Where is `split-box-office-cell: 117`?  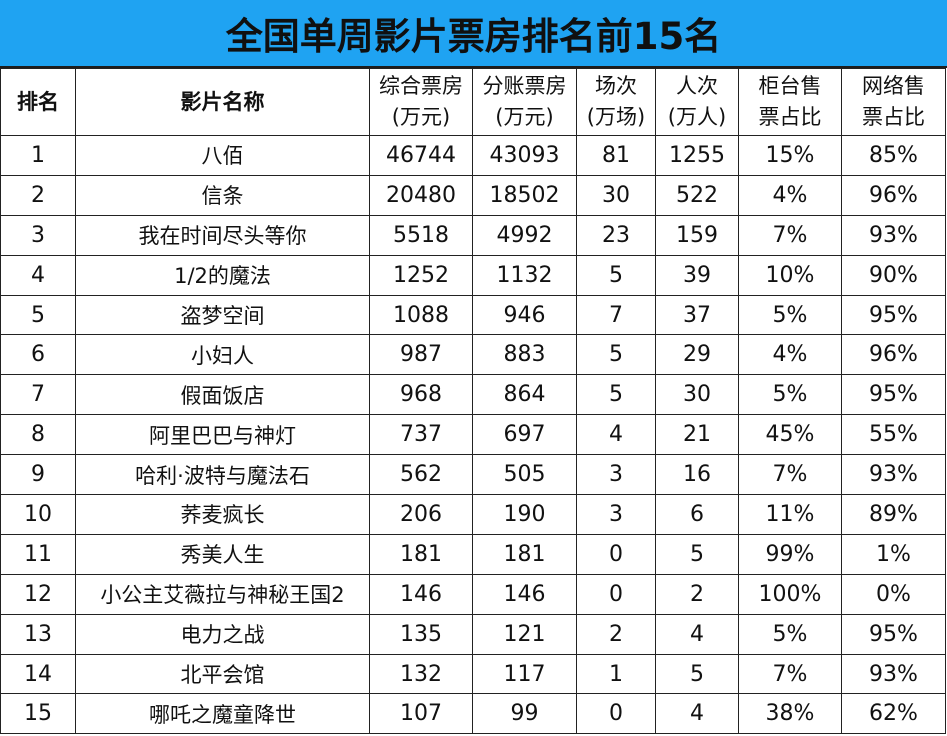 split-box-office-cell: 117 is located at coordinates (524, 674).